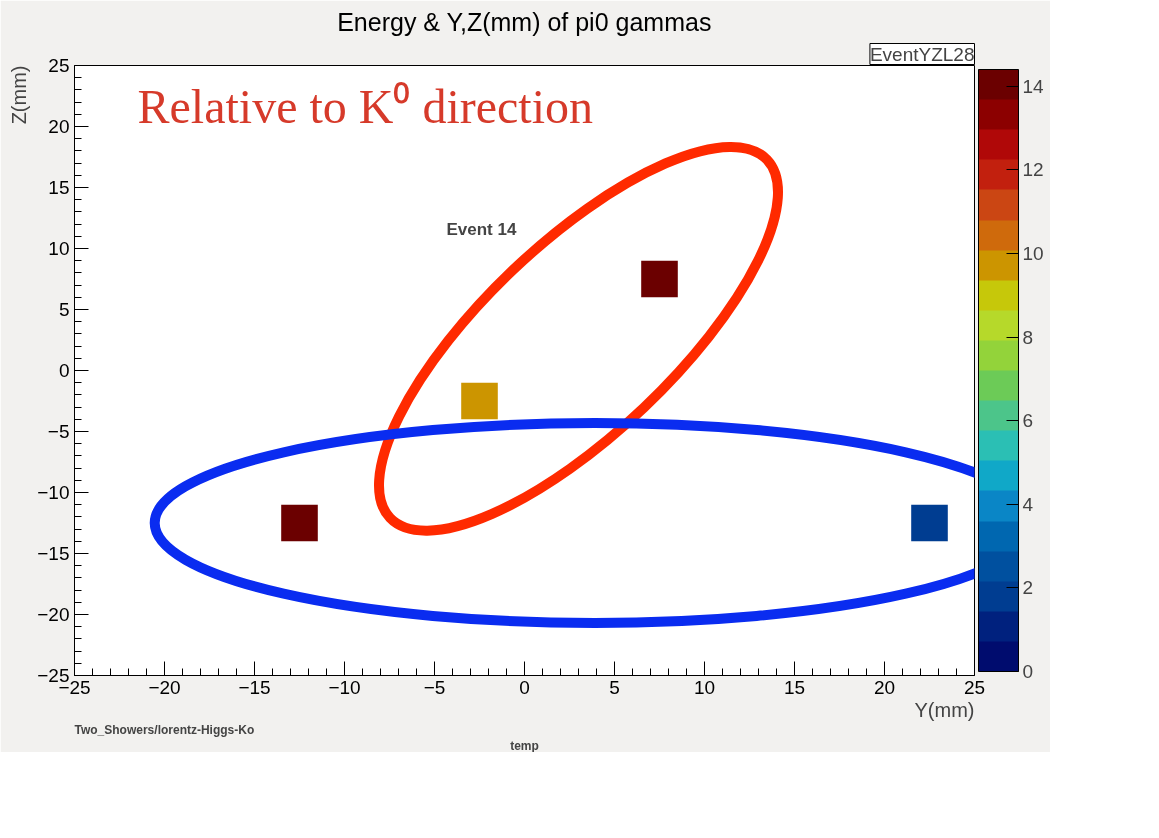 This screenshot has height=838, width=1159. Describe the element at coordinates (1028, 504) in the screenshot. I see `color-bar-label: 4` at that location.